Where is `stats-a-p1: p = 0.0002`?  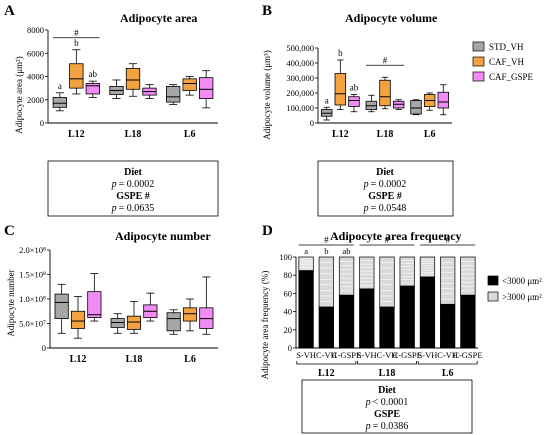 stats-a-p1: p = 0.0002 is located at coordinates (133, 184).